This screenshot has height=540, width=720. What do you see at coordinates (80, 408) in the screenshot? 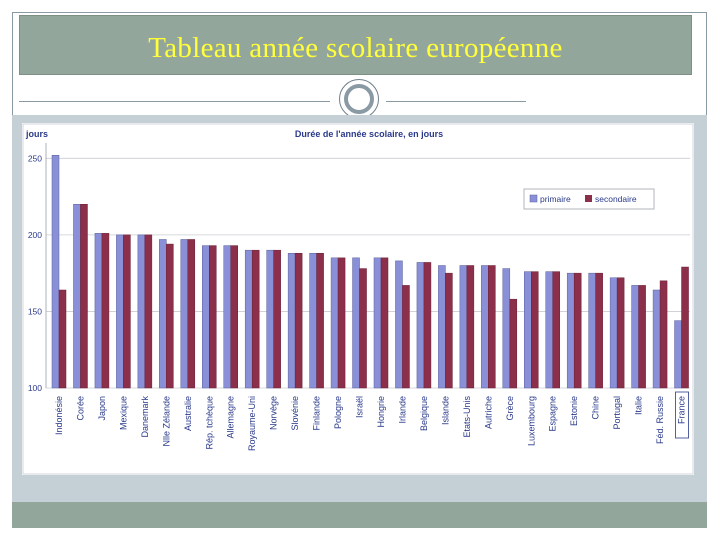
I see `category-label: Corée` at bounding box center [80, 408].